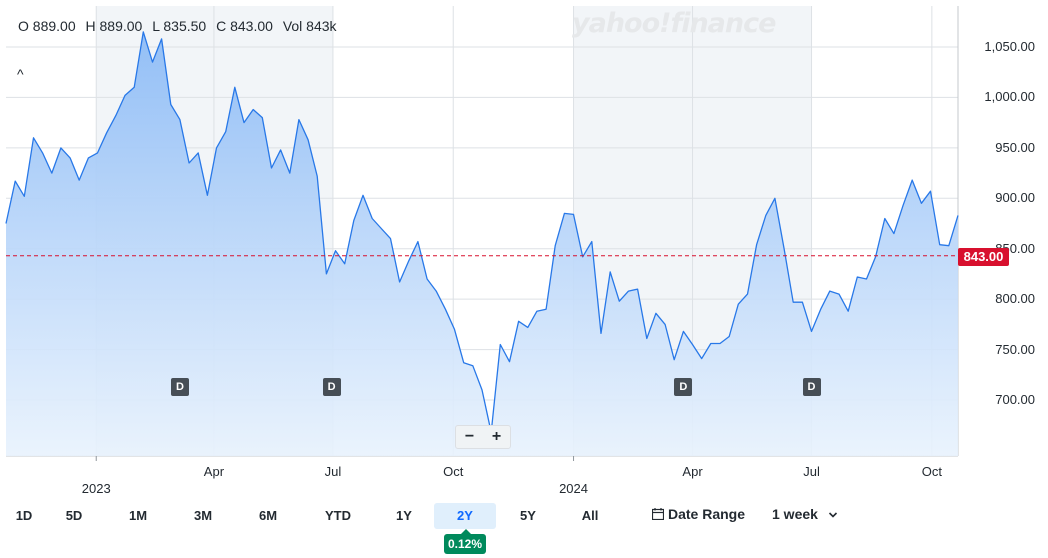  What do you see at coordinates (96, 488) in the screenshot?
I see `x-year-label: 2023` at bounding box center [96, 488].